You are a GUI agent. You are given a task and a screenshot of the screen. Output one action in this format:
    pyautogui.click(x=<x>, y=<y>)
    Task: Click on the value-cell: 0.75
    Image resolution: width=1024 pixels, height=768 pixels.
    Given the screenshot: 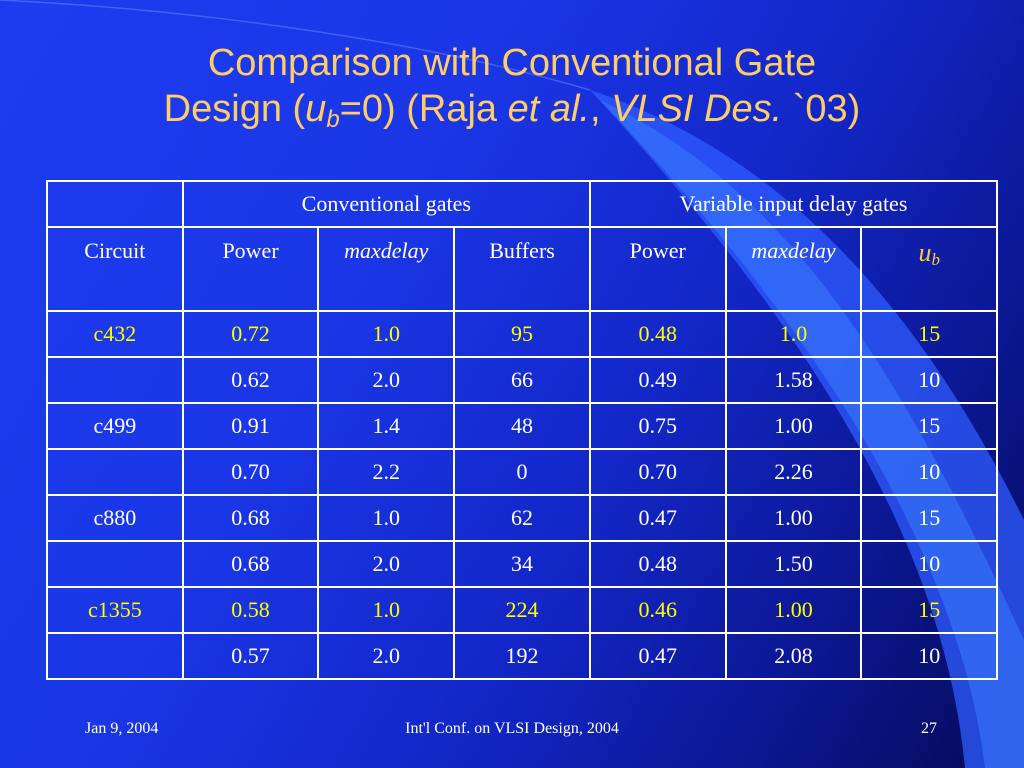 What is the action you would take?
    pyautogui.click(x=657, y=426)
    